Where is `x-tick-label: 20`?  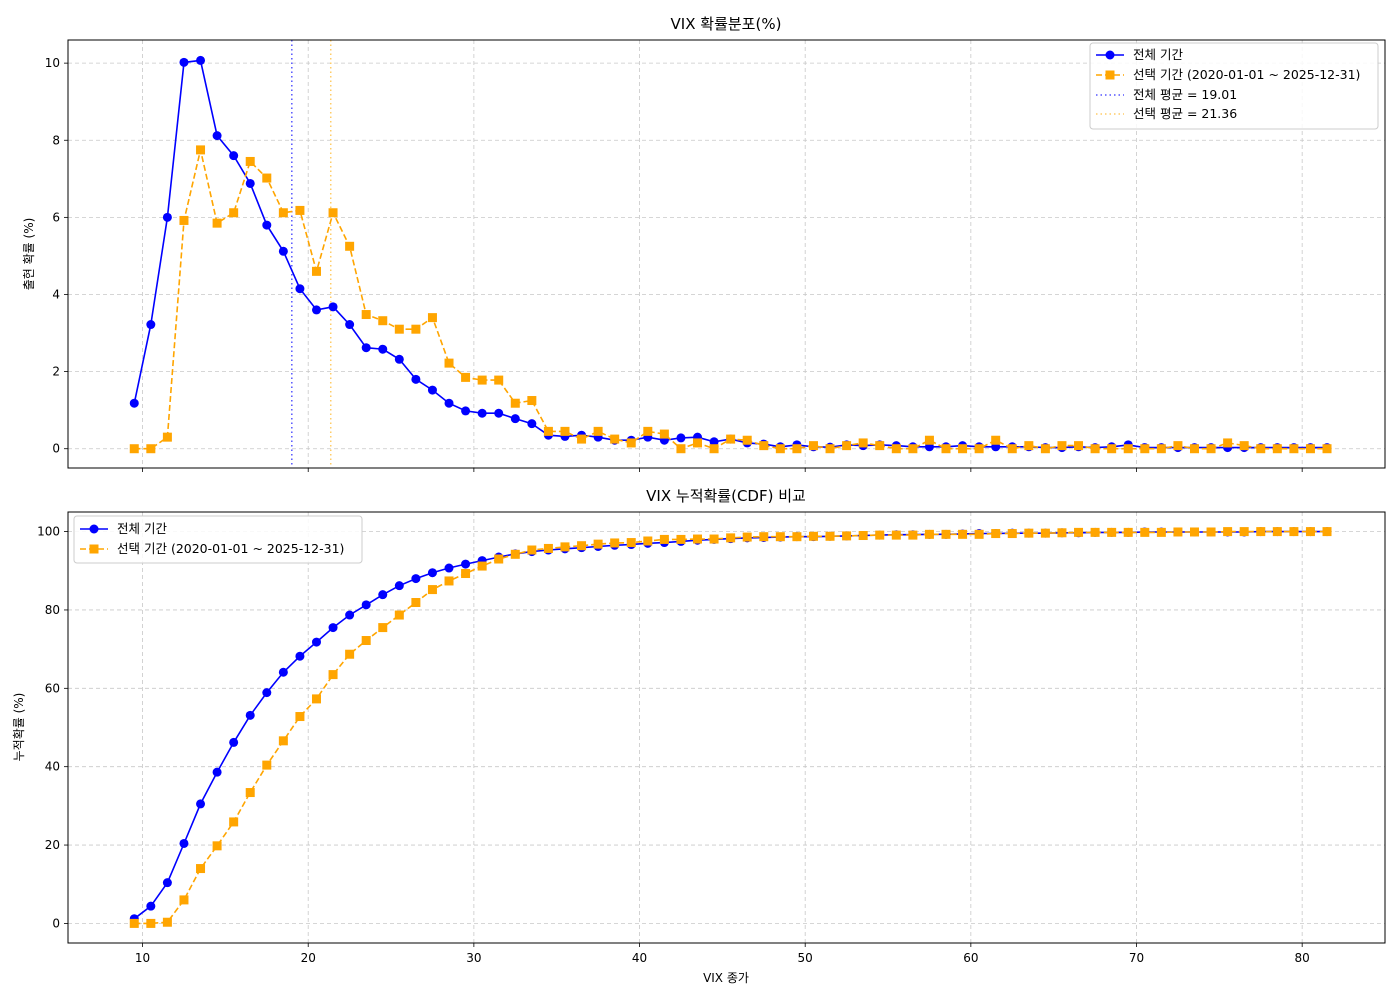
x-tick-label: 20 is located at coordinates (308, 958).